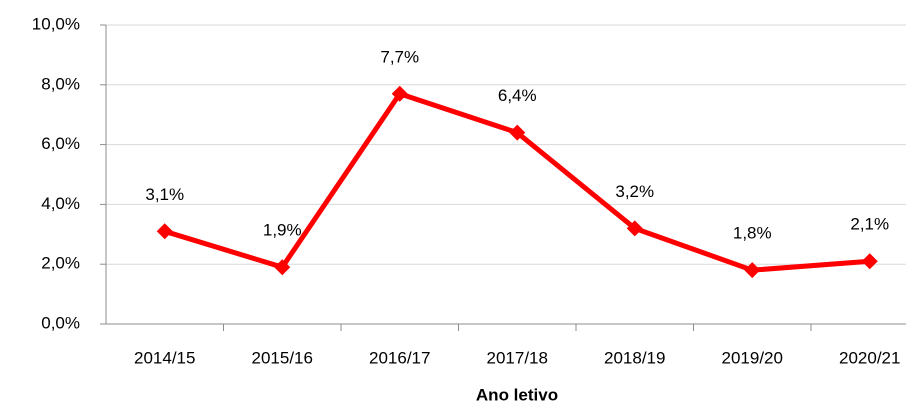 The image size is (906, 408). I want to click on data-label: 7,7%, so click(399, 56).